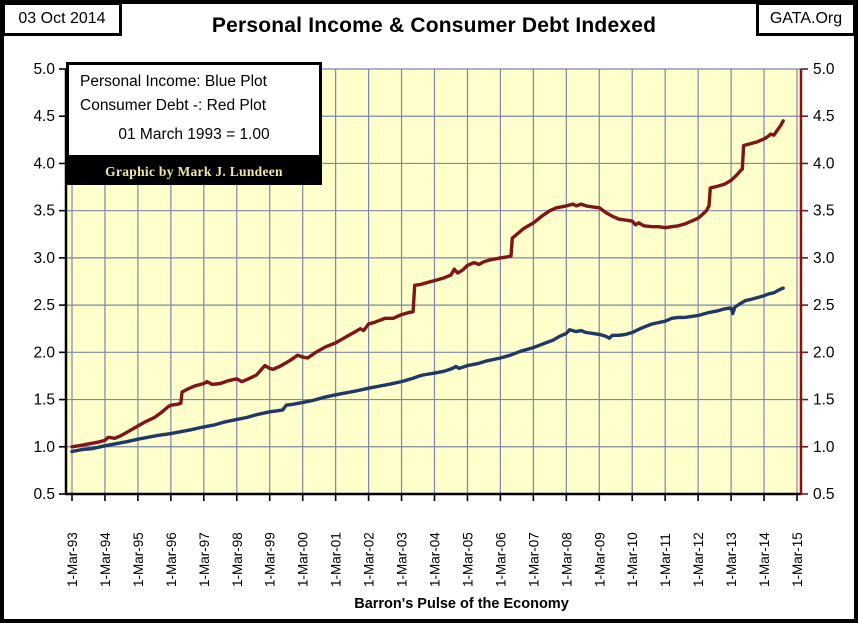  I want to click on y-axis-label-right: 4.0, so click(824, 163).